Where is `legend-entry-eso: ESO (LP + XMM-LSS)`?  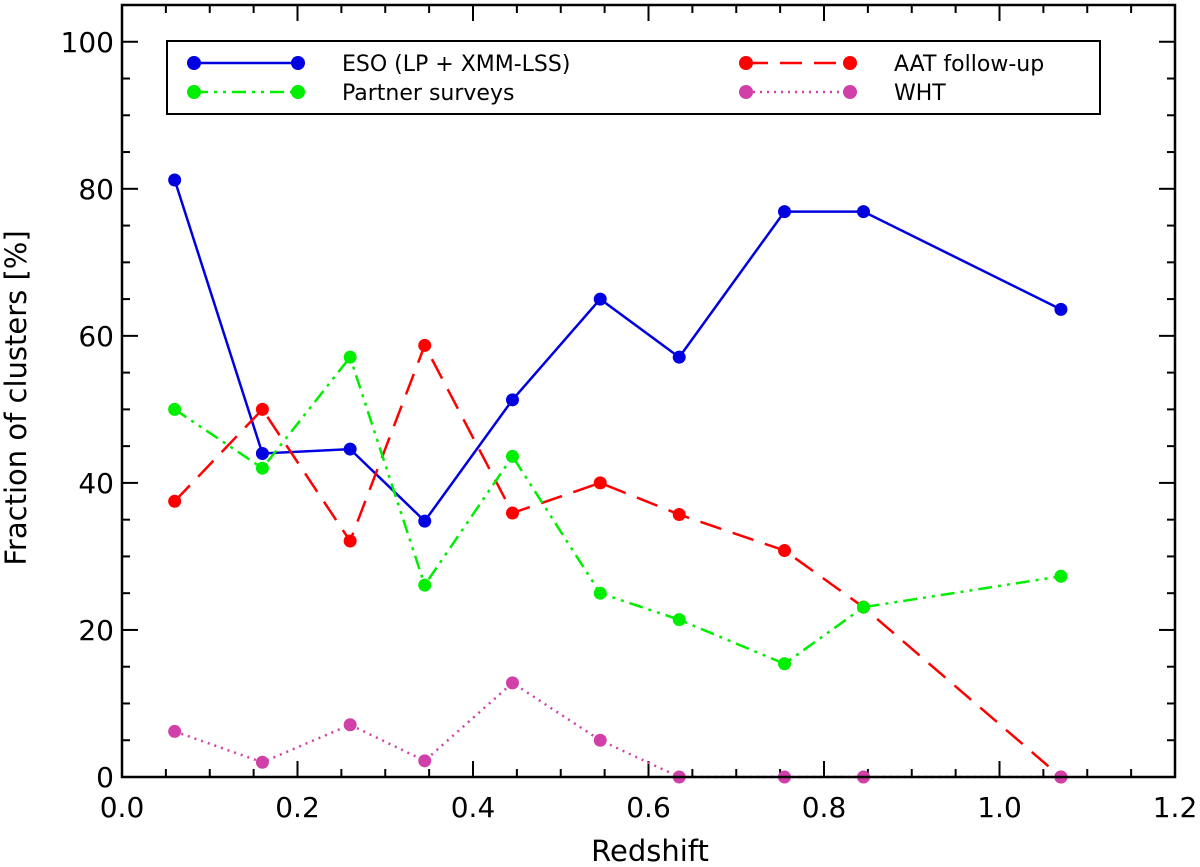
legend-entry-eso: ESO (LP + XMM-LSS) is located at coordinates (378, 64).